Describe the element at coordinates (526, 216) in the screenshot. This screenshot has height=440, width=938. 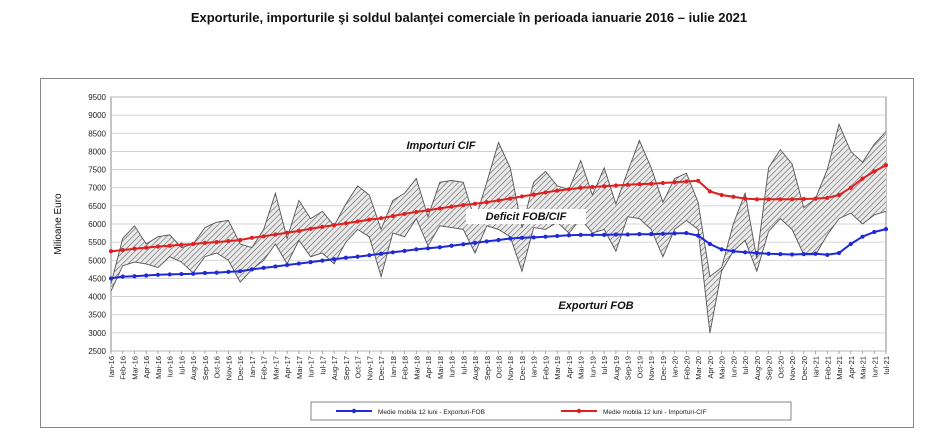
I see `annotation-bg` at that location.